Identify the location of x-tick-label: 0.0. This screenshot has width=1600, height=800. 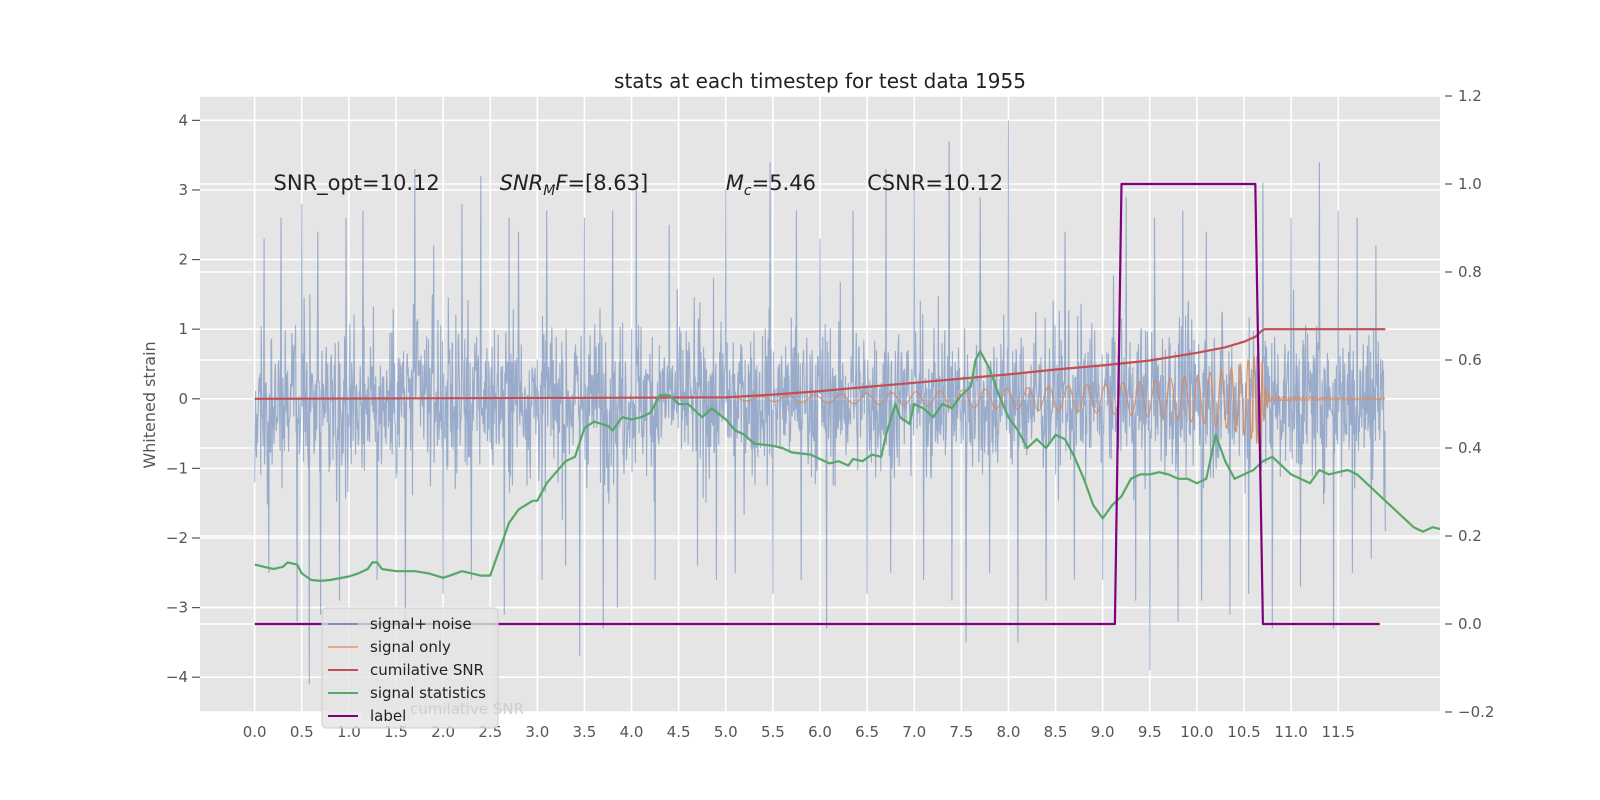
(255, 732).